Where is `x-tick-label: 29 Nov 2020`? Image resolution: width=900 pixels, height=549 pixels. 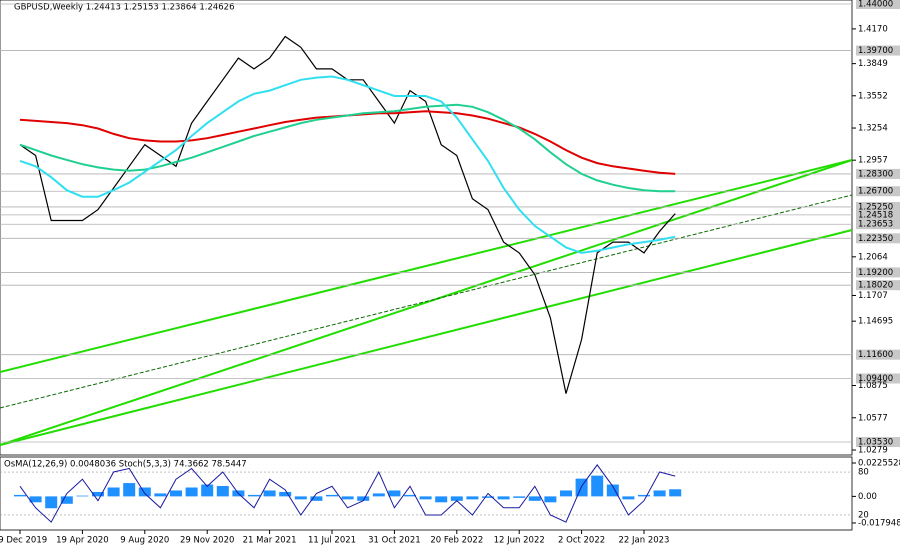 x-tick-label: 29 Nov 2020 is located at coordinates (207, 541).